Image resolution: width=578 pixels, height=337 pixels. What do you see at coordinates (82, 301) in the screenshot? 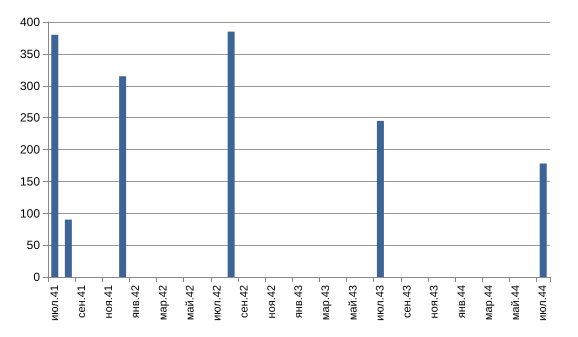
I see `x-tick-label: сен.41` at bounding box center [82, 301].